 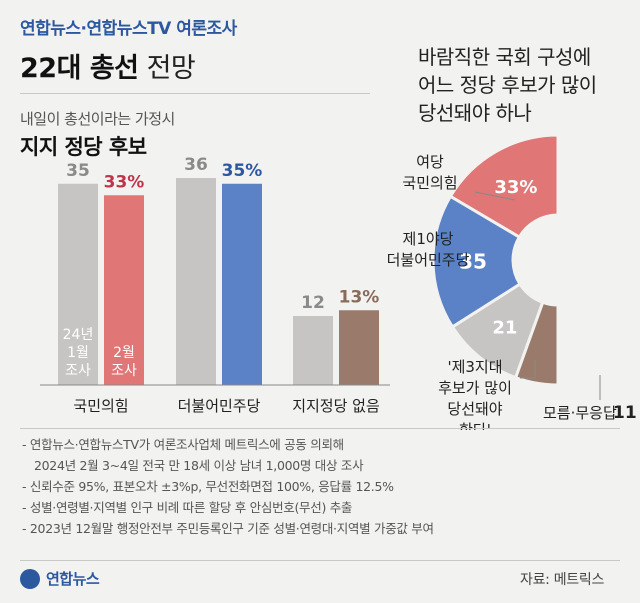 I want to click on logo-mark-icon, so click(x=30, y=578).